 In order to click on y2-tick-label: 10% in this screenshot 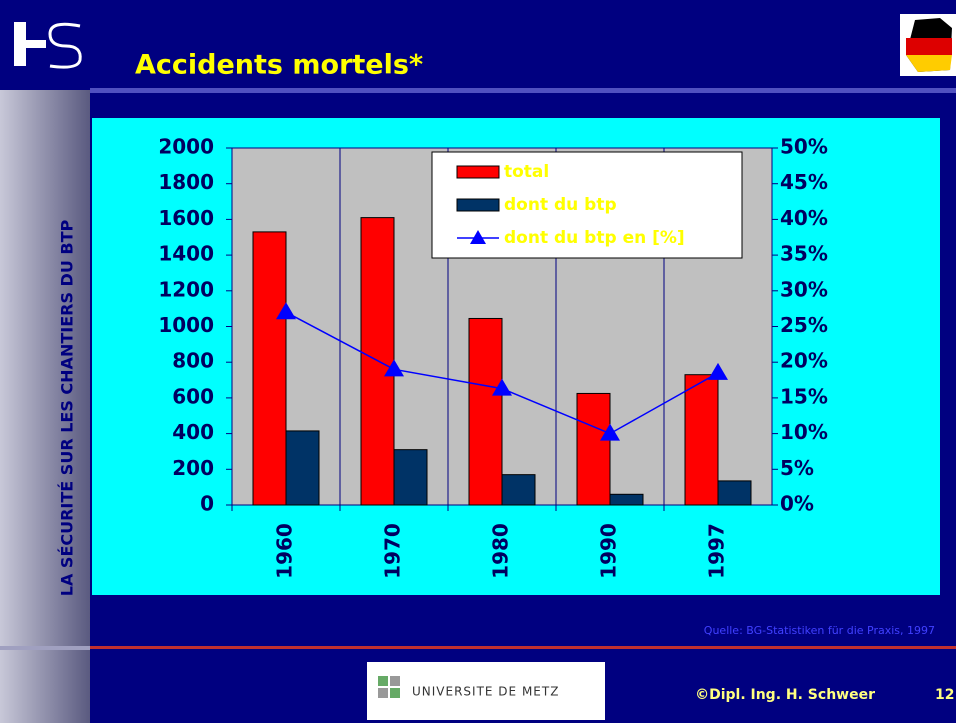, I will do `click(804, 432)`.